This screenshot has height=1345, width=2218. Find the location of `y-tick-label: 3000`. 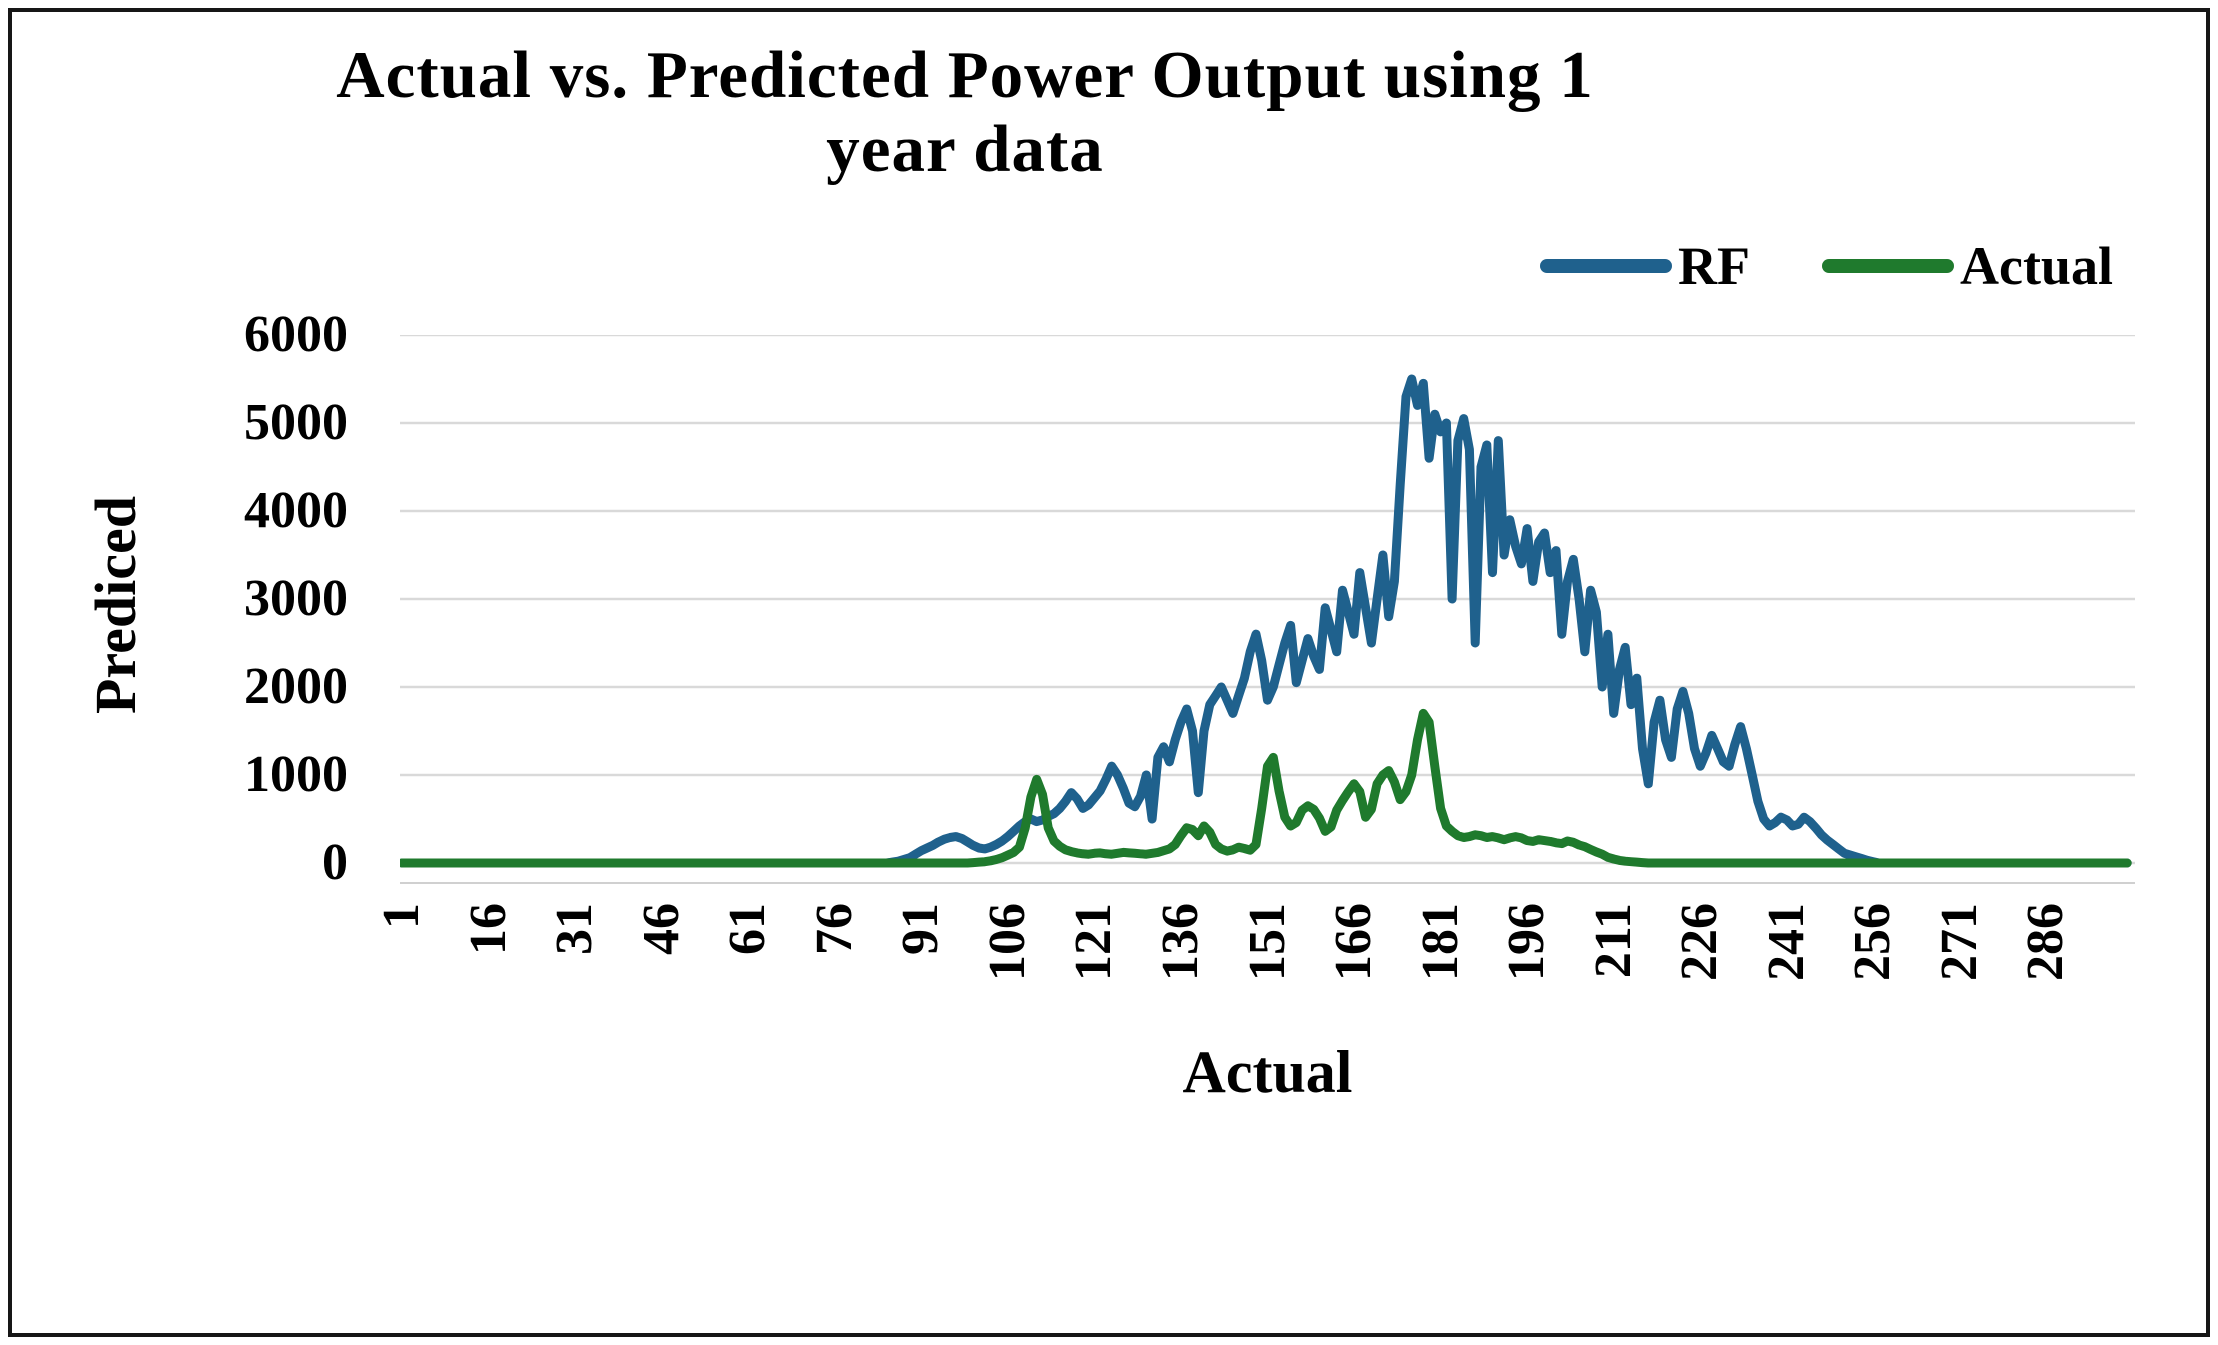

y-tick-label: 3000 is located at coordinates (296, 598).